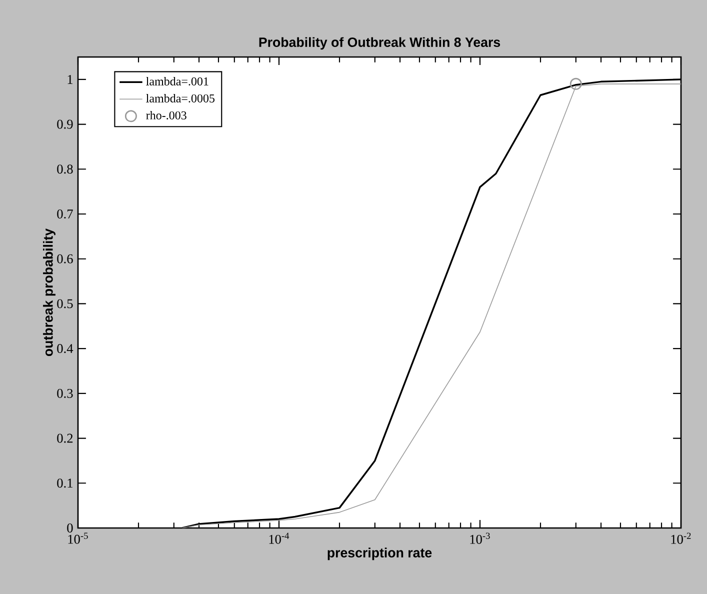  Describe the element at coordinates (65, 169) in the screenshot. I see `y-tick-label: 0.8` at that location.